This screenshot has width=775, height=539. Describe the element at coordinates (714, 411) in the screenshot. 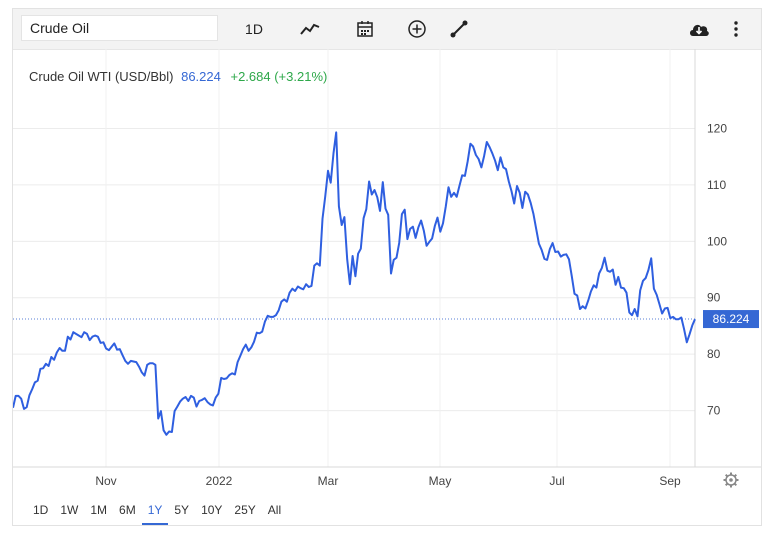

I see `y-tick-label: 70` at that location.